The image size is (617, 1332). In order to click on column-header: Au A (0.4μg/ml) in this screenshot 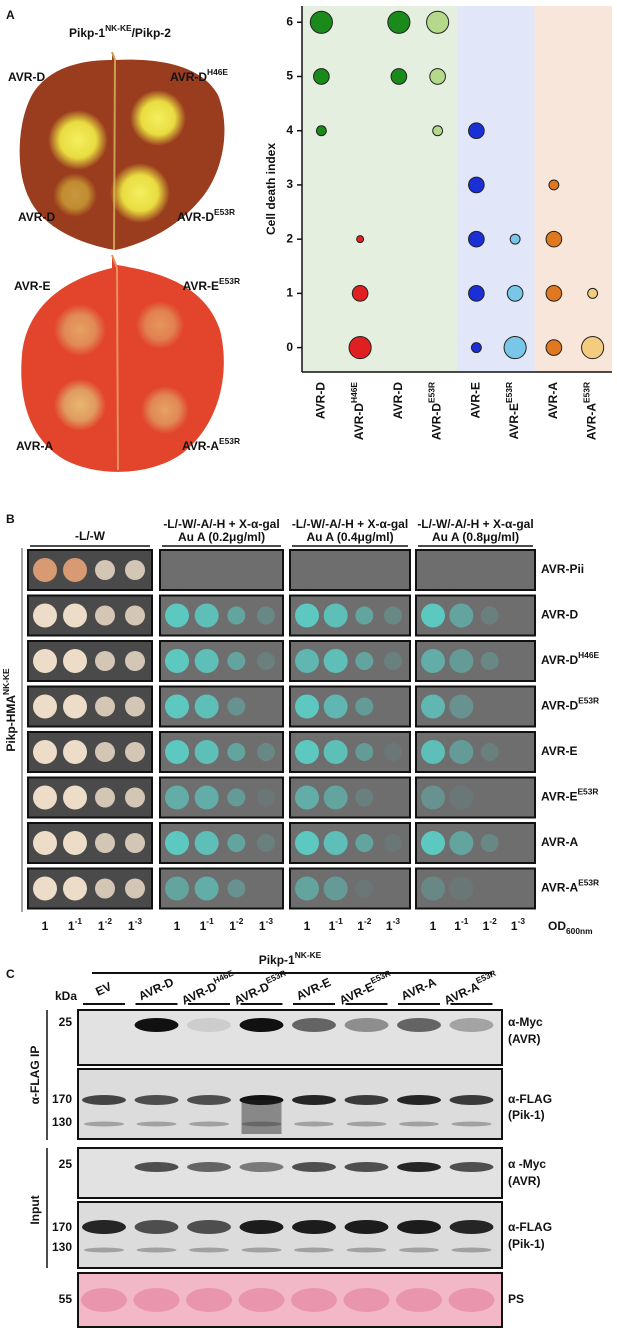, I will do `click(349, 537)`.